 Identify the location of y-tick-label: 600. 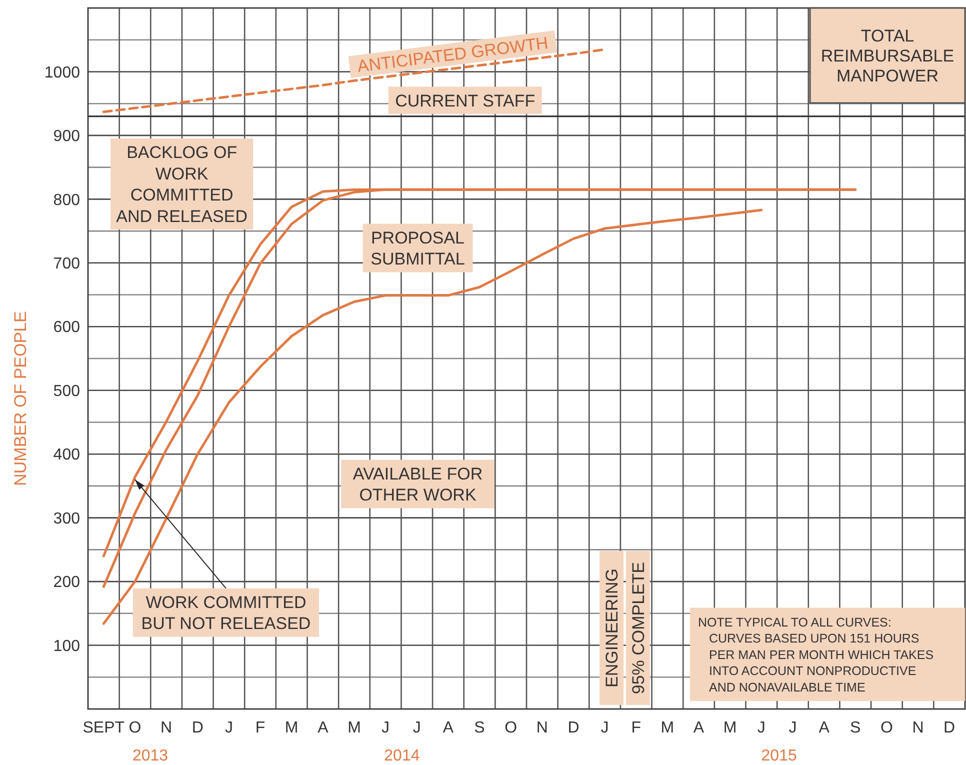
(66, 327).